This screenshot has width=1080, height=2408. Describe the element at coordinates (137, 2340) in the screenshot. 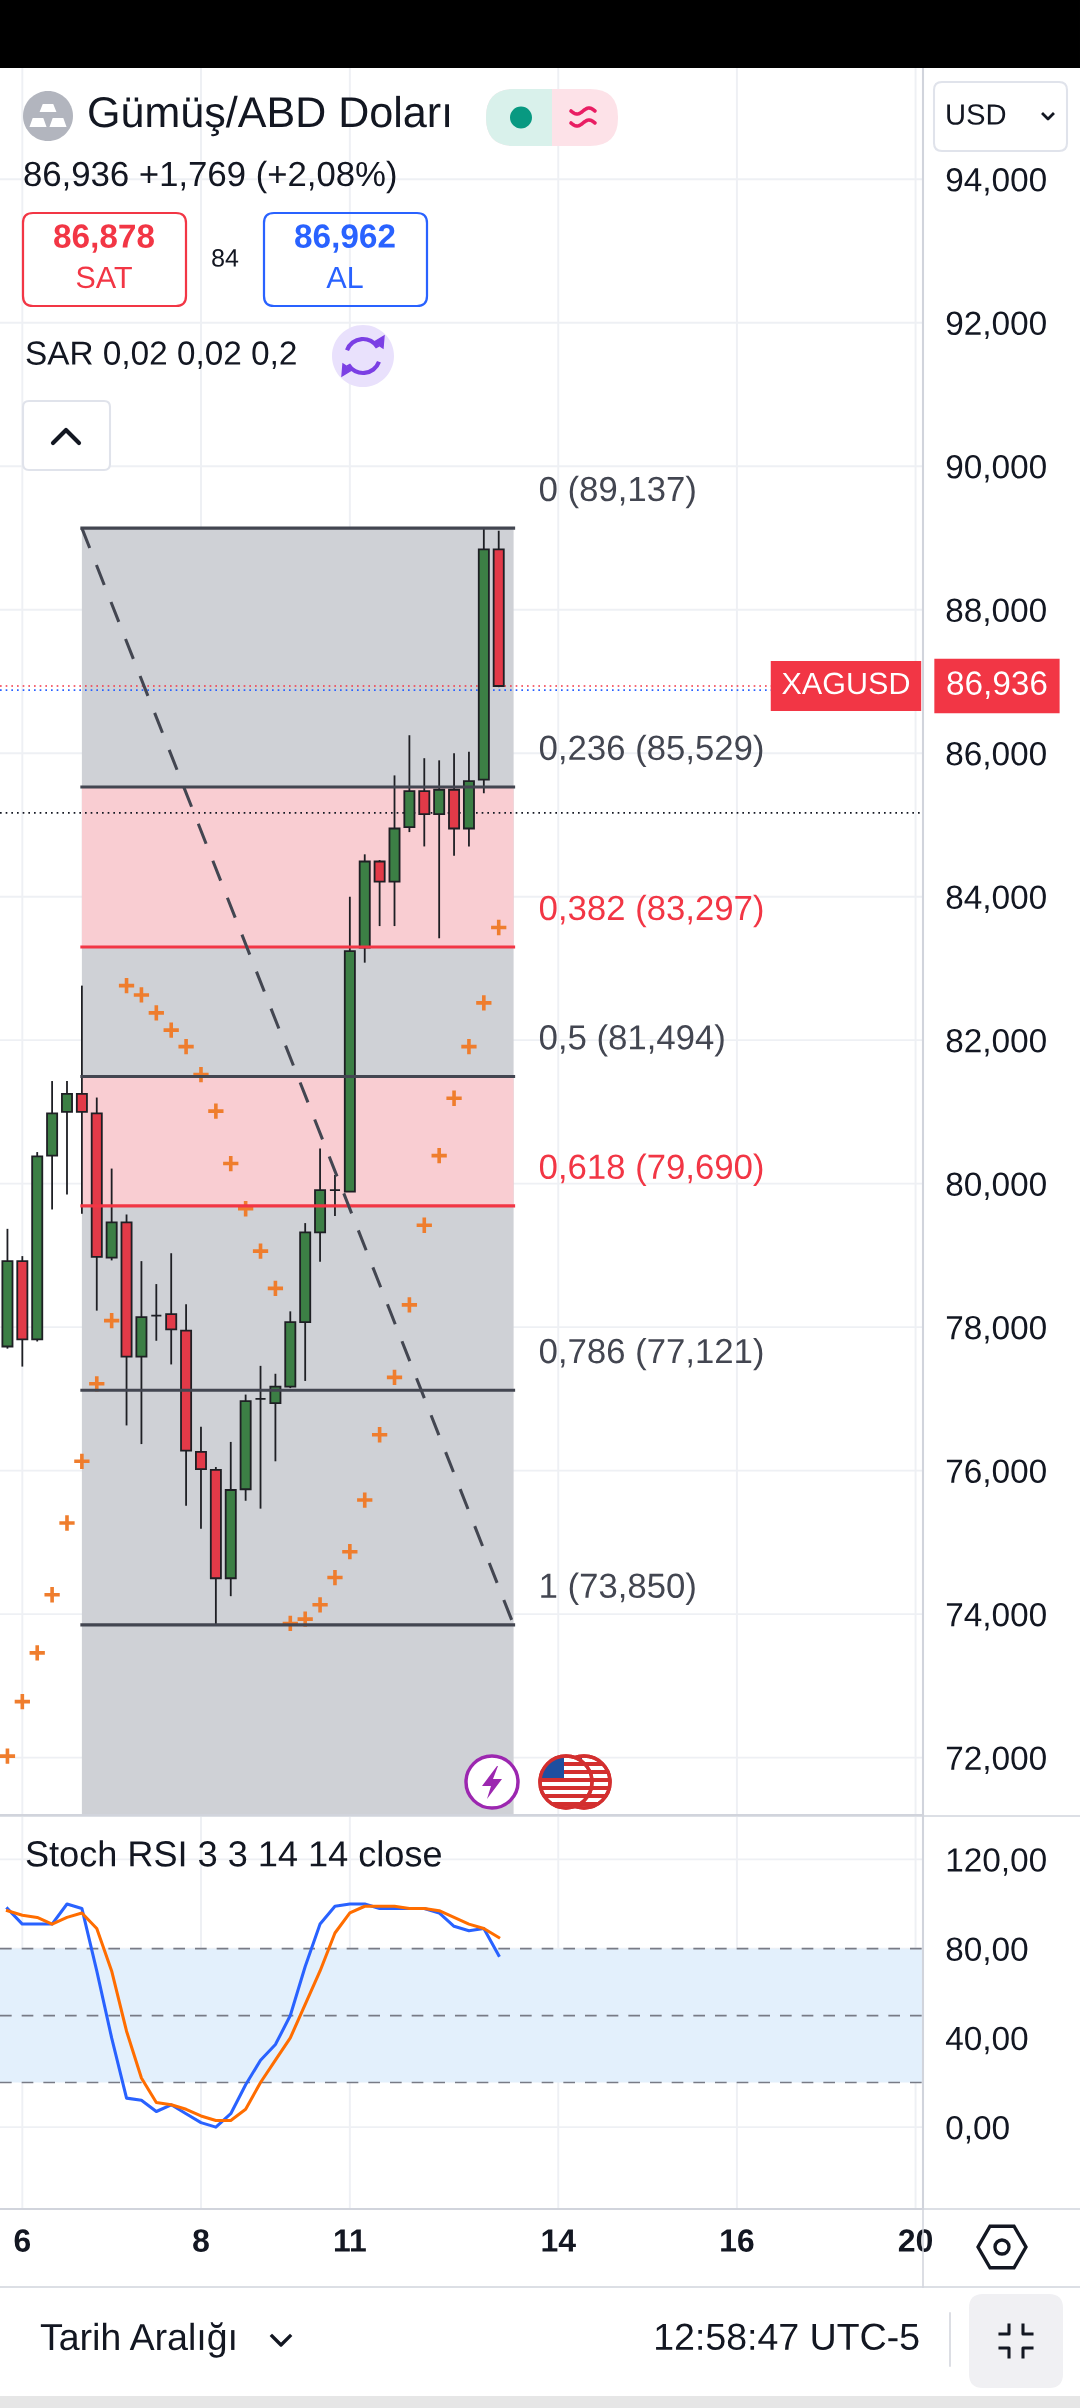

I see `text: Tarih Aralığı` at that location.